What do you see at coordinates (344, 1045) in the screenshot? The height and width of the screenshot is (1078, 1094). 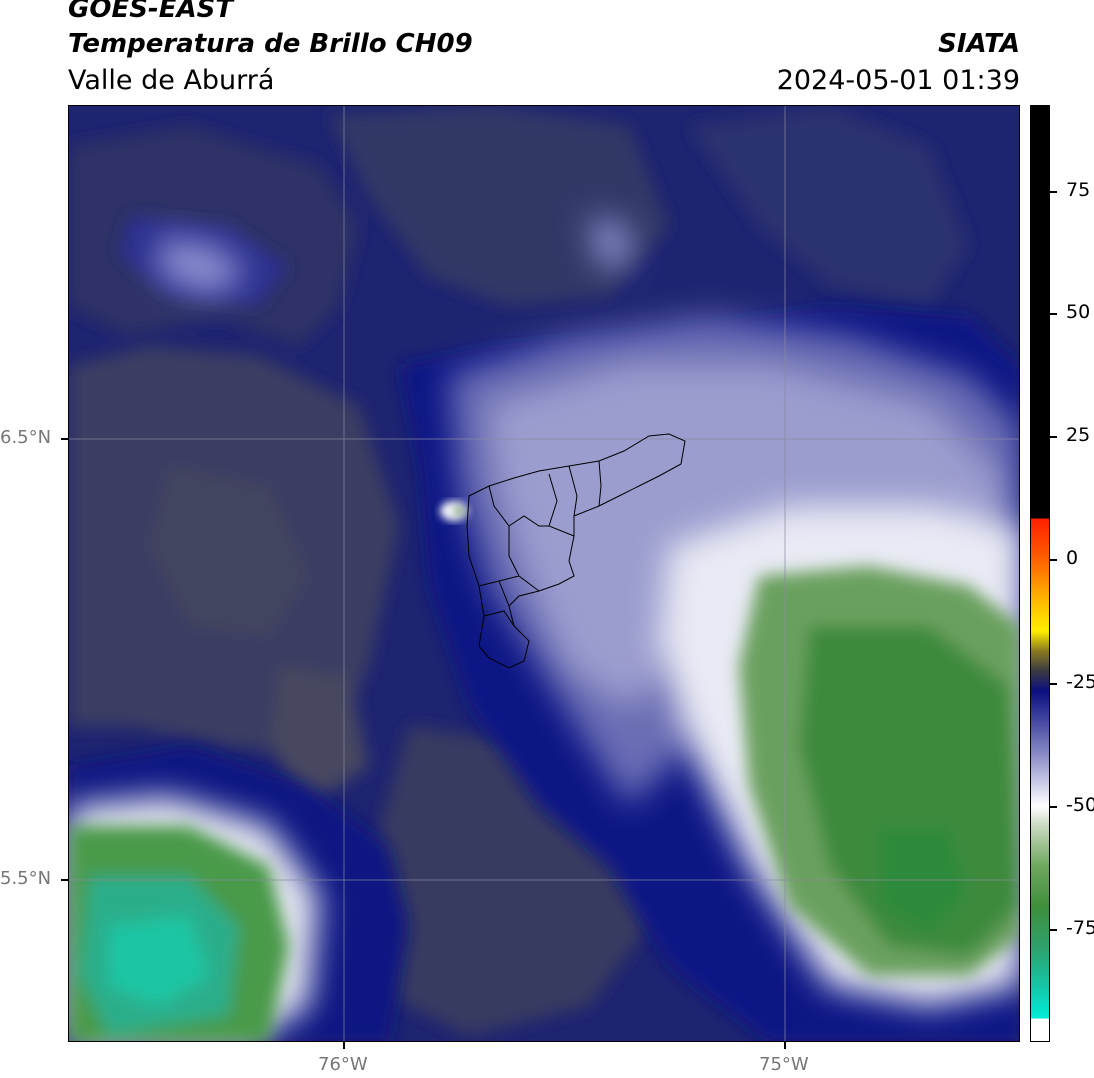 I see `lon-tick-76w` at bounding box center [344, 1045].